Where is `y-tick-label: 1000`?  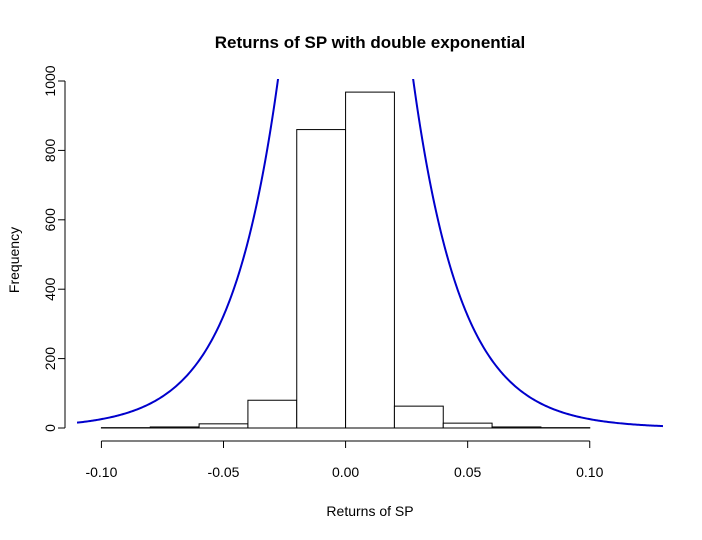 y-tick-label: 1000 is located at coordinates (50, 80).